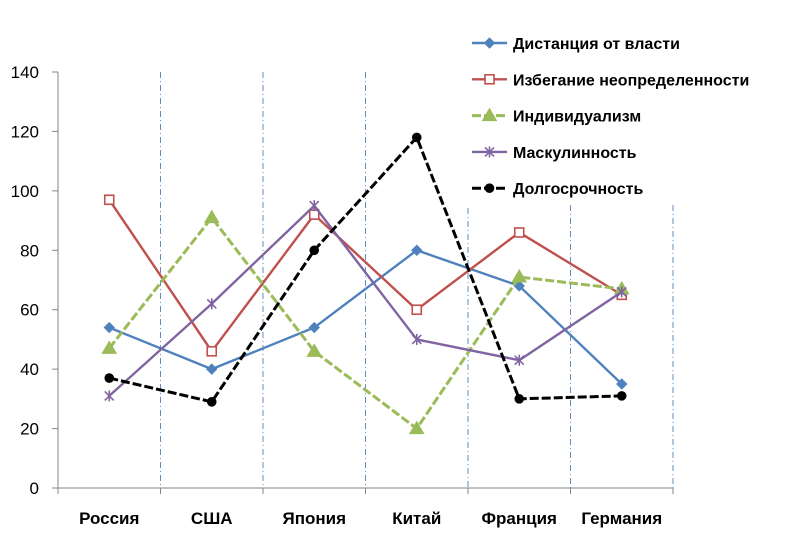  I want to click on y-tick-label: 120, so click(25, 131).